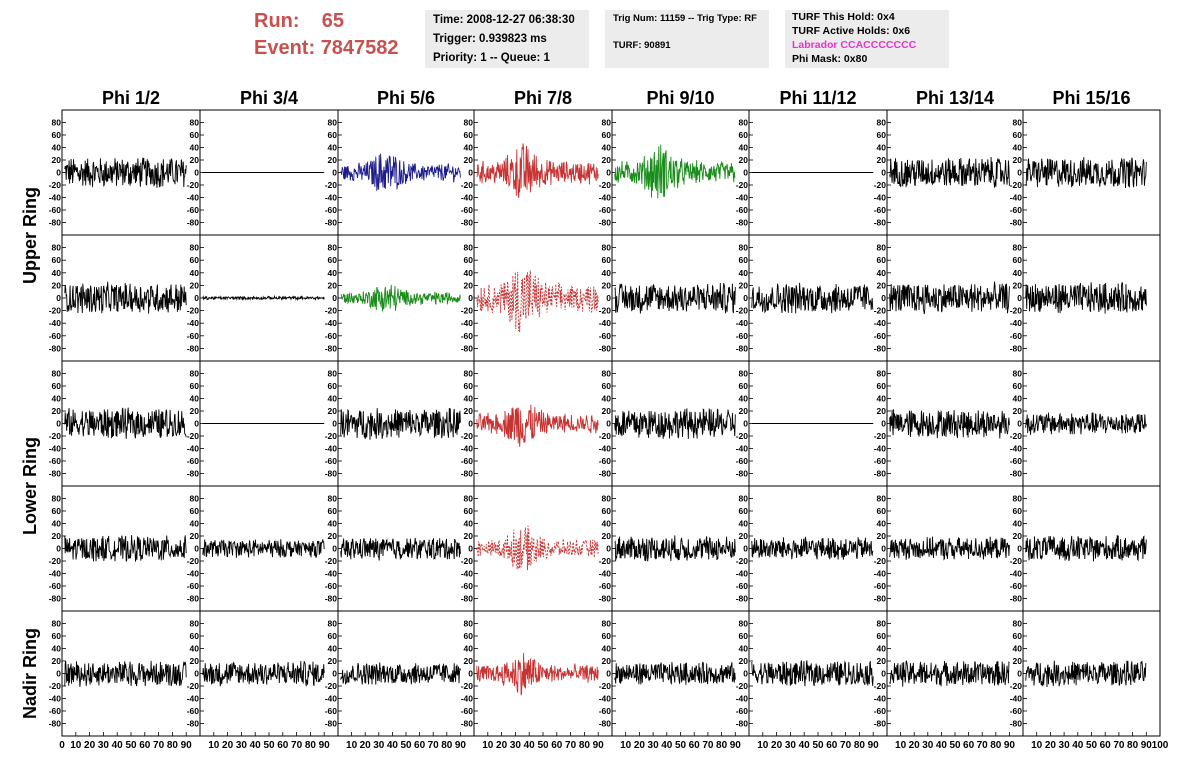 The height and width of the screenshot is (772, 1196). I want to click on x-tick-label: 0, so click(62, 745).